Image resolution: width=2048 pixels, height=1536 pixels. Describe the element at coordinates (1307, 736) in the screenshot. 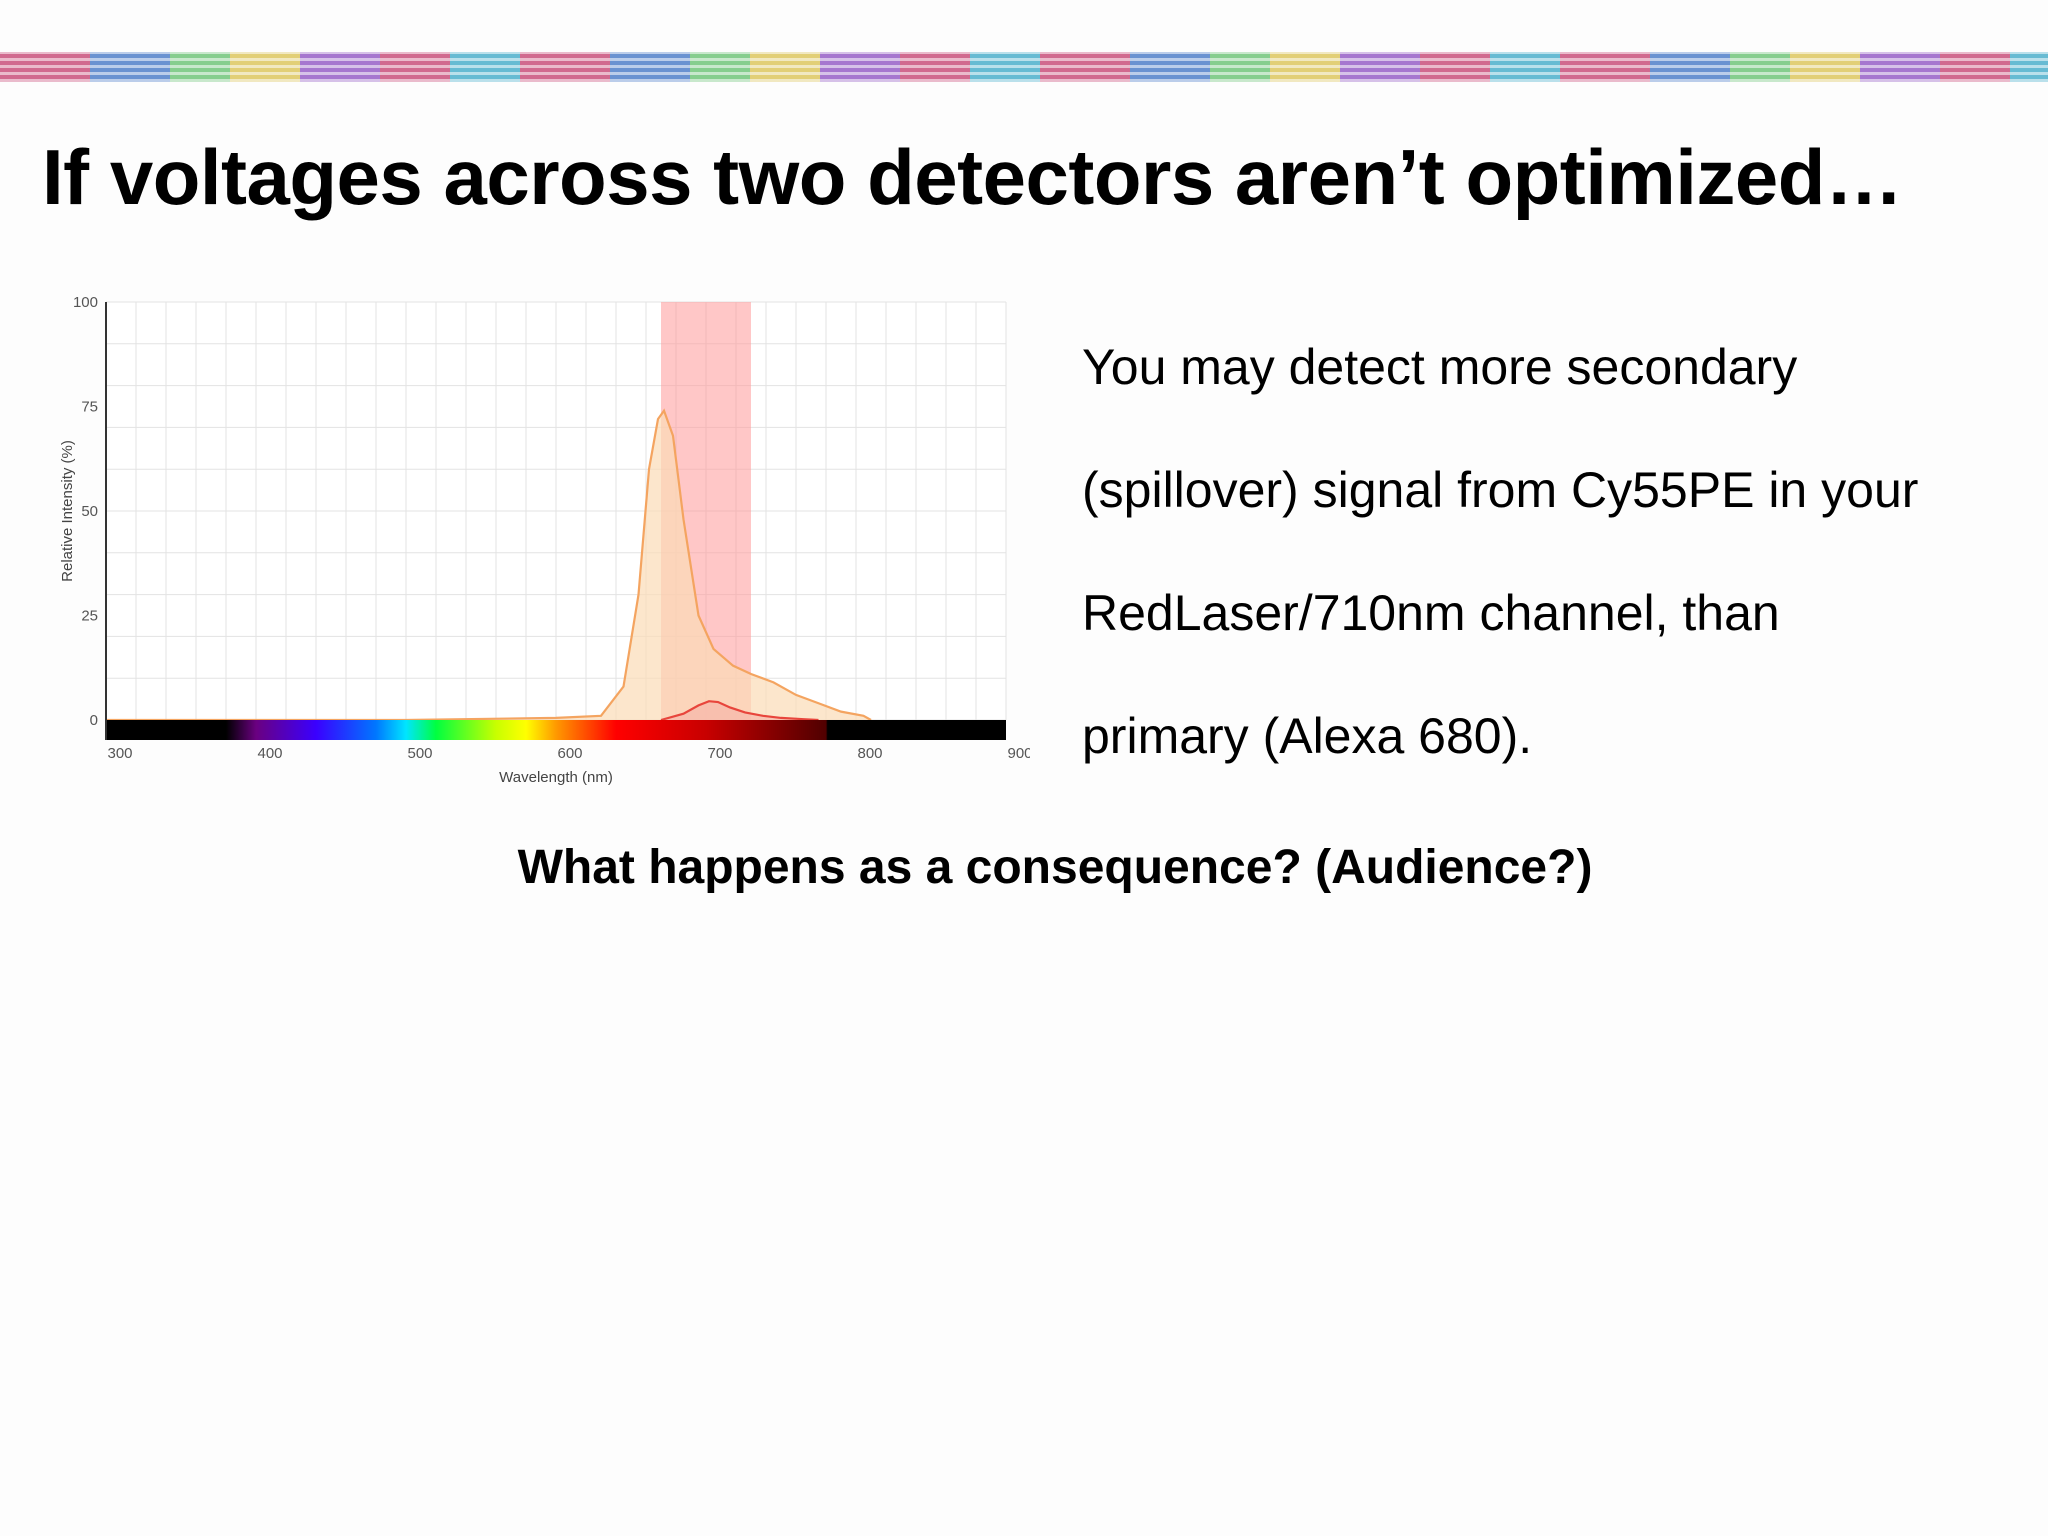

I see `body-line: primary (Alexa 680).` at that location.